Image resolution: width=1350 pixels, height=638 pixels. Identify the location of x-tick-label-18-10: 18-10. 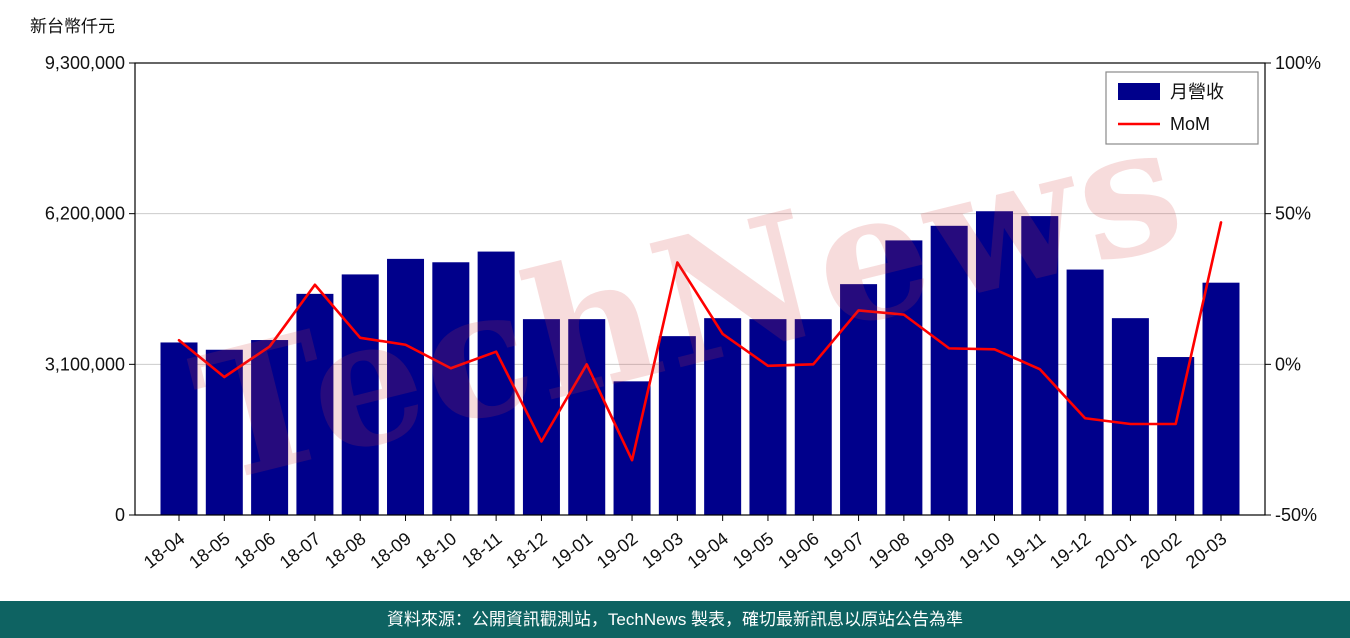
(436, 550).